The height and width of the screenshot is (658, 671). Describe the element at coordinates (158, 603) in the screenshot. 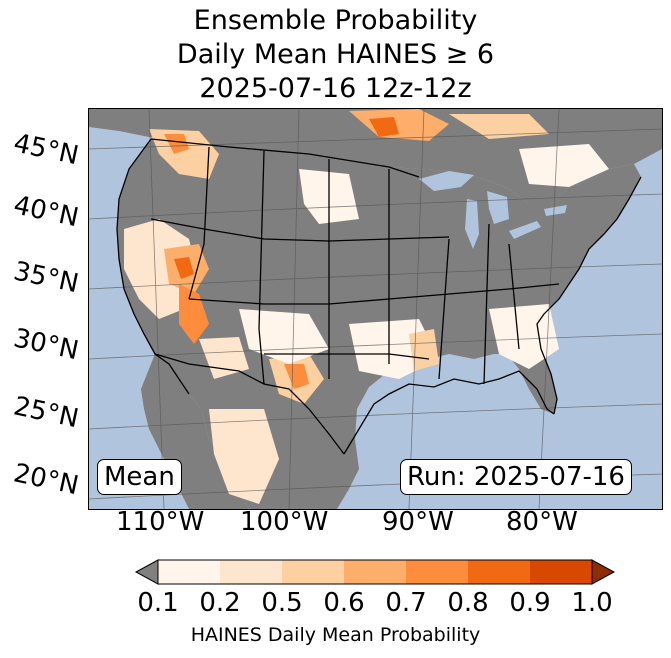

I see `colorbar-tick-label: 0.1` at that location.